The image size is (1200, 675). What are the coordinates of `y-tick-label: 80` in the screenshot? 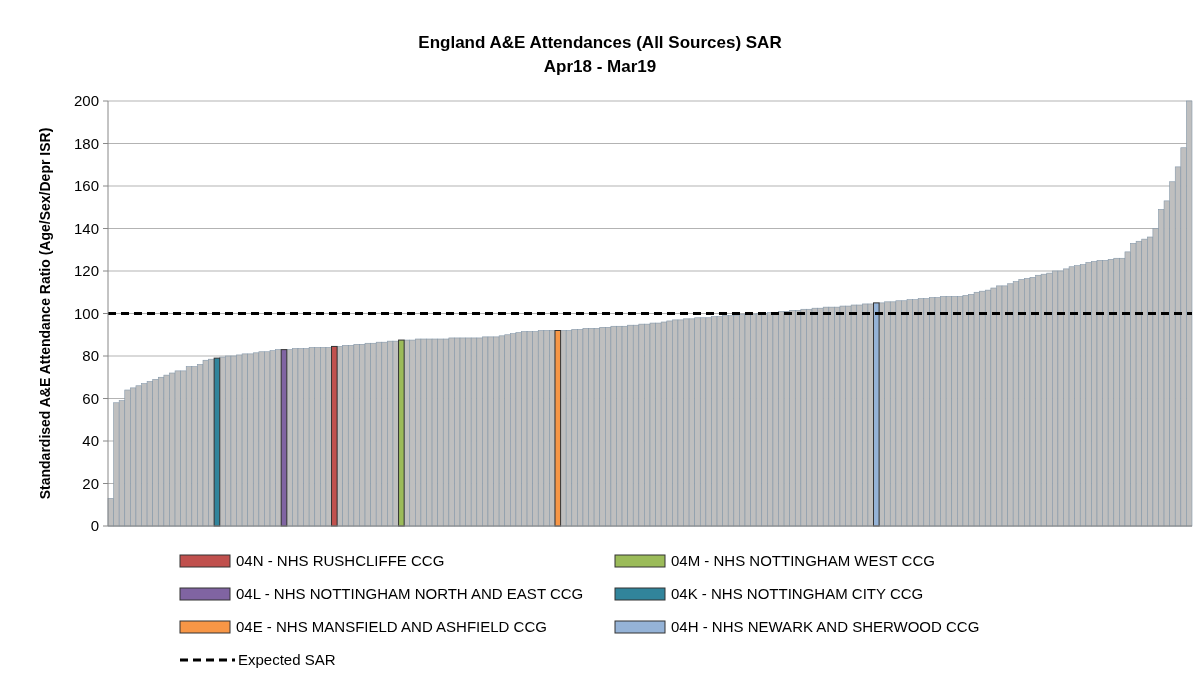 It's located at (90, 356).